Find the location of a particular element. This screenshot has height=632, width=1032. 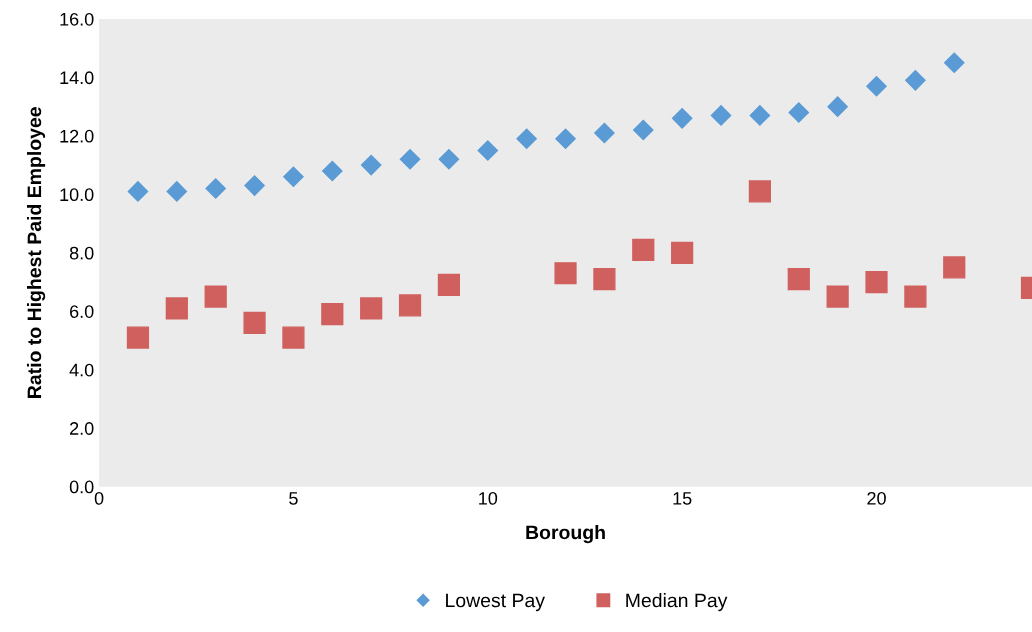

x-tick-label: 10 is located at coordinates (488, 498).